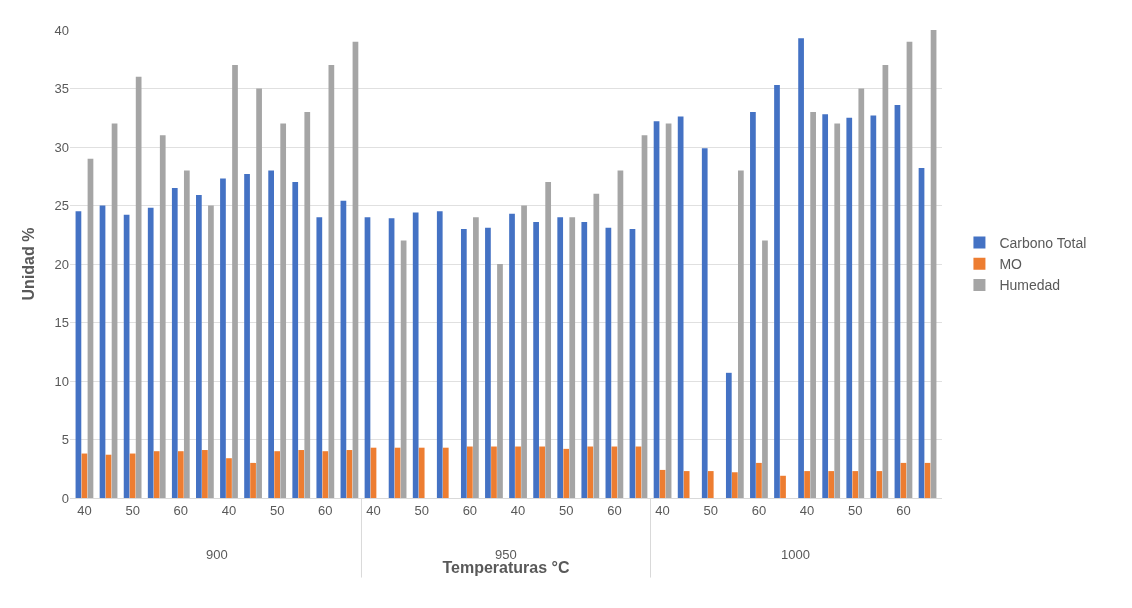  Describe the element at coordinates (217, 554) in the screenshot. I see `text: 900` at that location.